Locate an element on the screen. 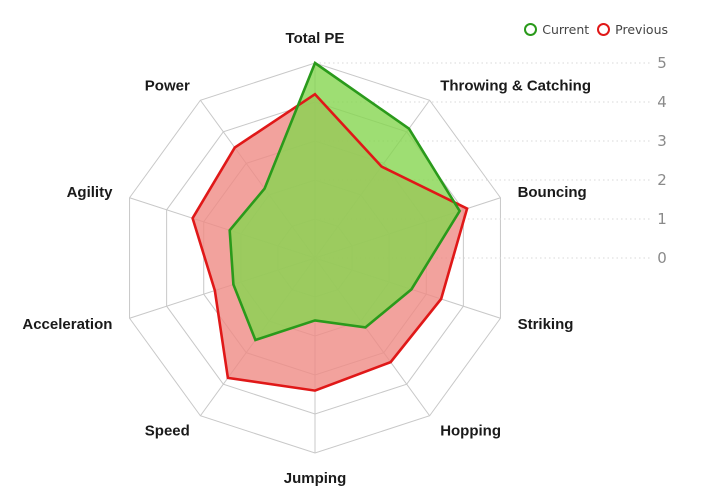 The width and height of the screenshot is (704, 486). axis-label-7: Acceleration is located at coordinates (67, 324).